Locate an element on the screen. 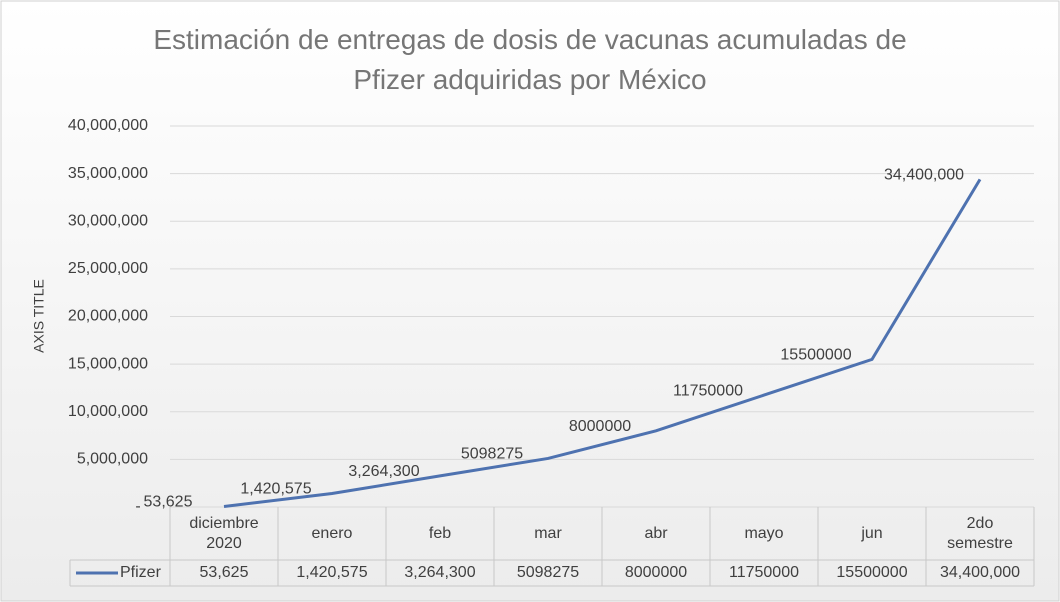 Image resolution: width=1060 pixels, height=602 pixels. y-tick-label: - is located at coordinates (137, 506).